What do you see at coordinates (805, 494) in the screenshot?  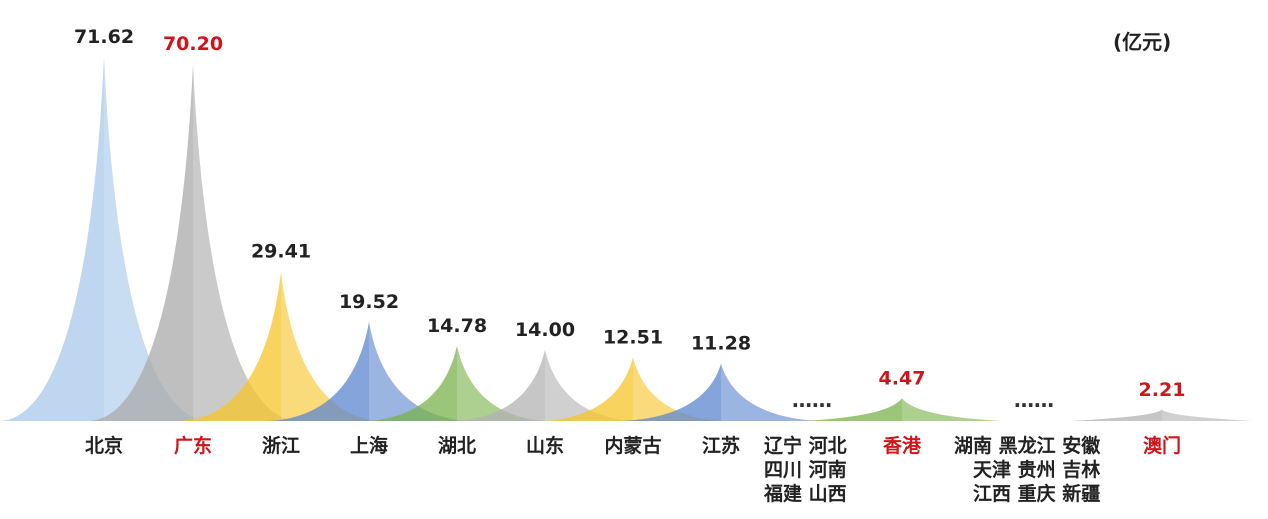 I see `group1-row: 福建 山西` at bounding box center [805, 494].